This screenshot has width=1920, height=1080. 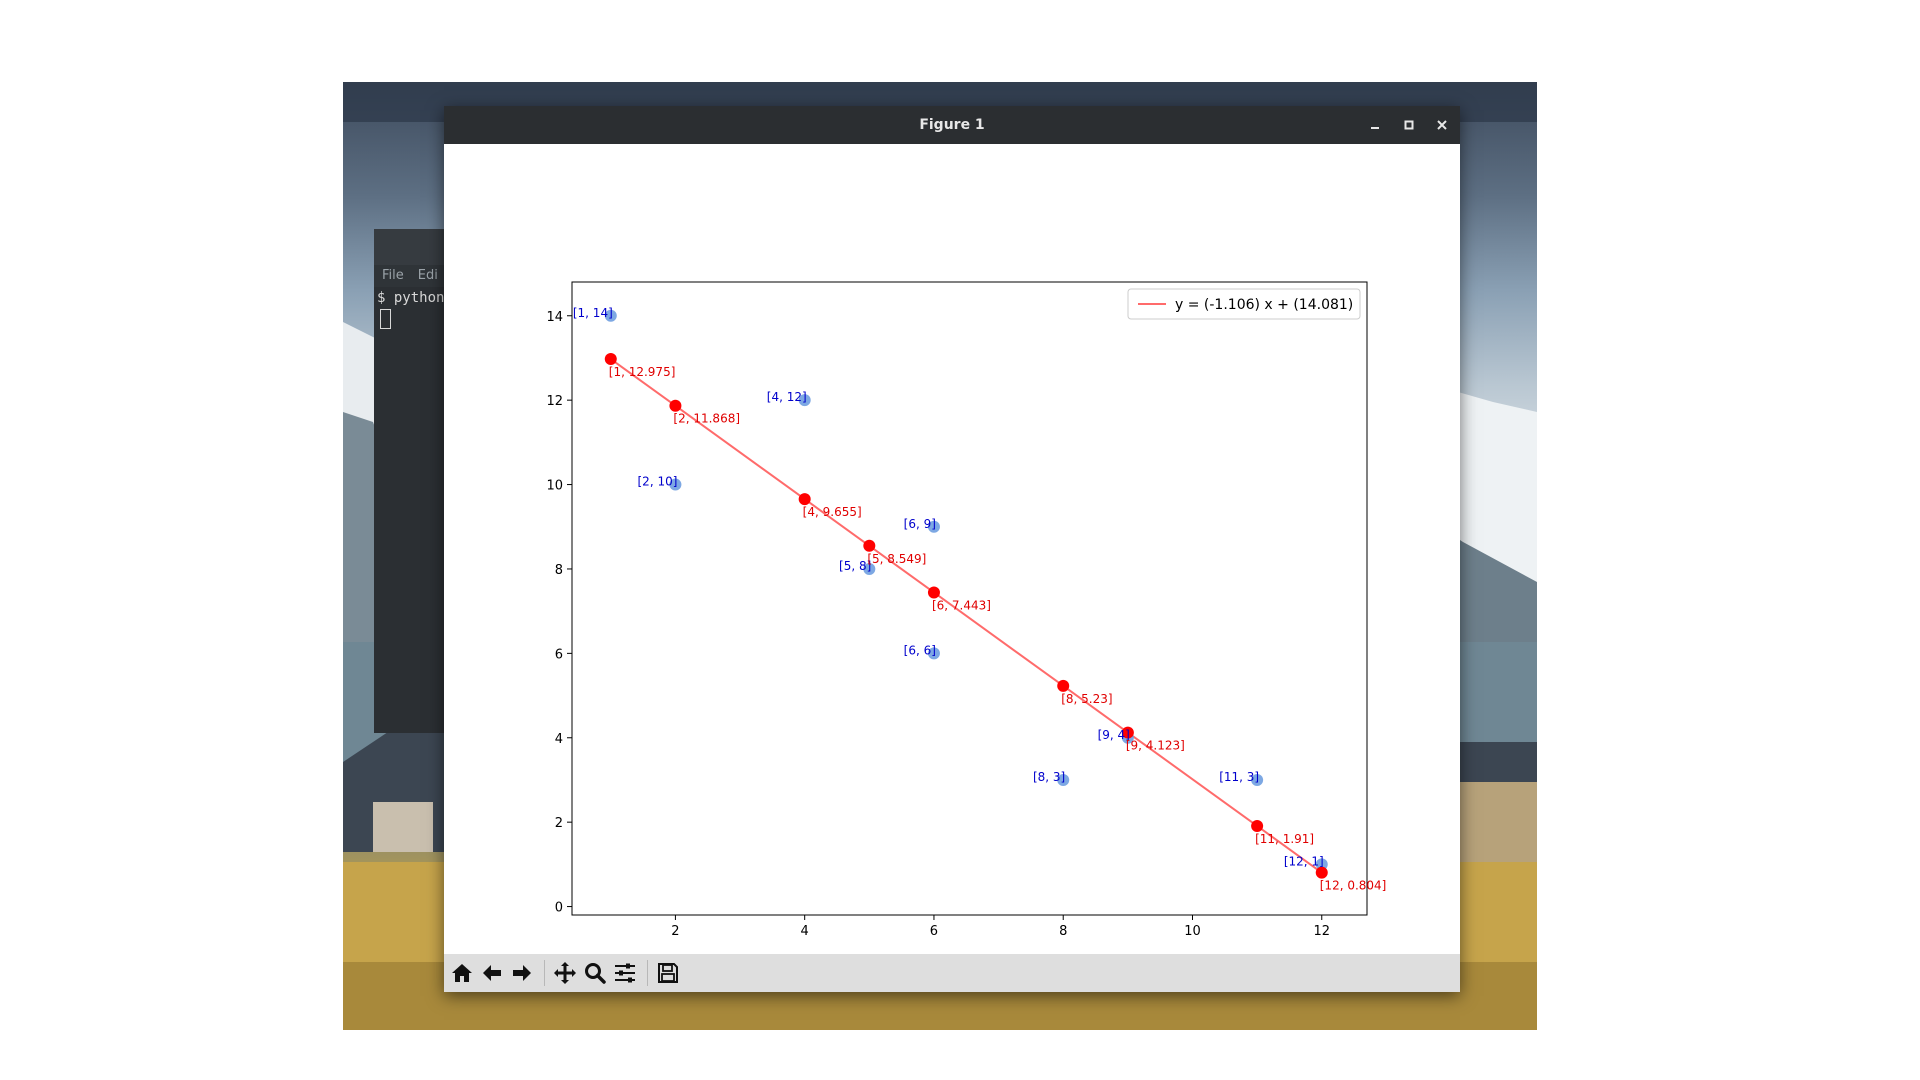 I want to click on pan-icon, so click(x=565, y=973).